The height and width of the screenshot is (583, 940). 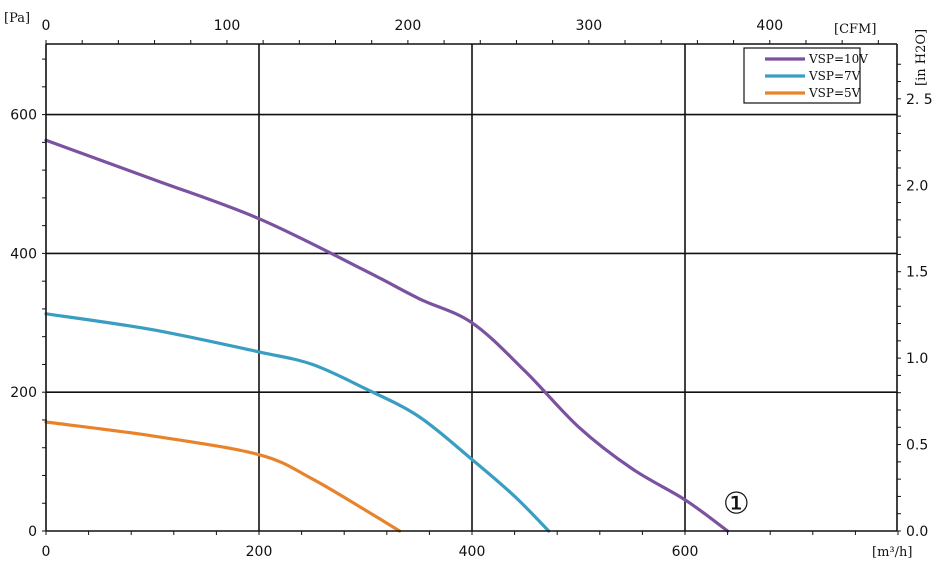 What do you see at coordinates (259, 552) in the screenshot?
I see `x-tick-label: 200` at bounding box center [259, 552].